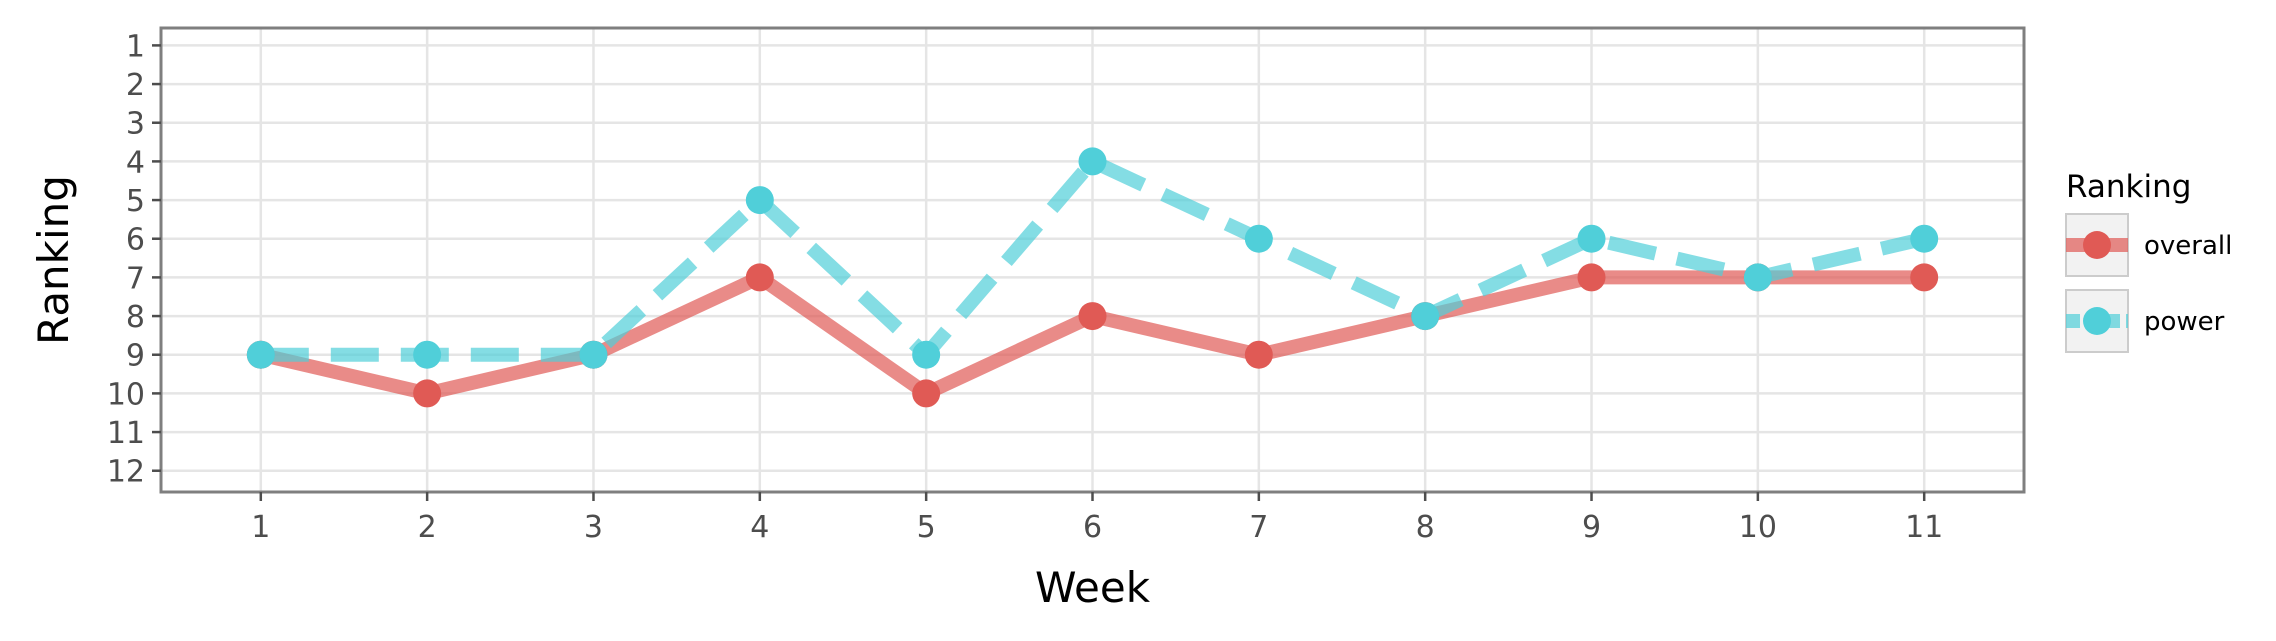 The height and width of the screenshot is (641, 2276). I want to click on y-tick-label: 9, so click(135, 356).